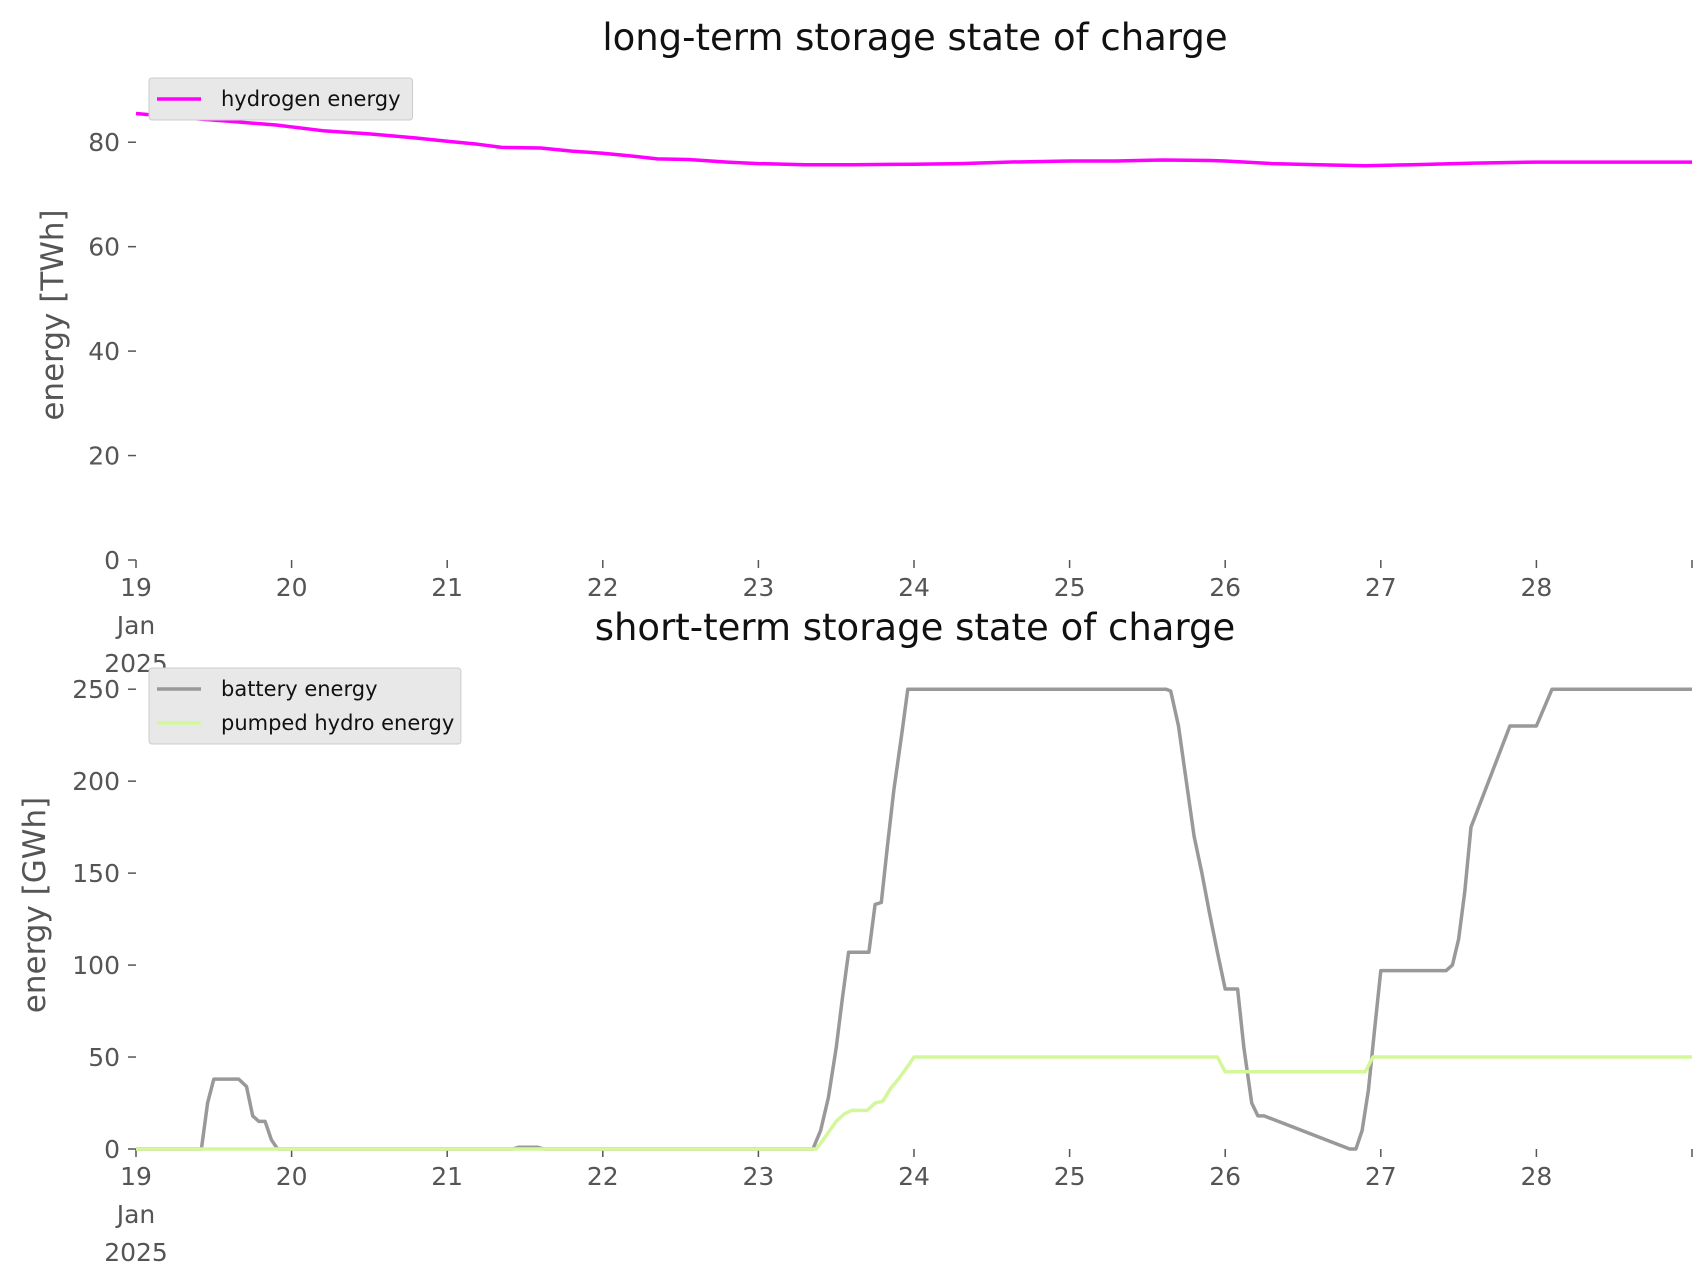 This screenshot has width=1706, height=1277. Describe the element at coordinates (915, 627) in the screenshot. I see `chart-title: short-term storage state of charge` at that location.